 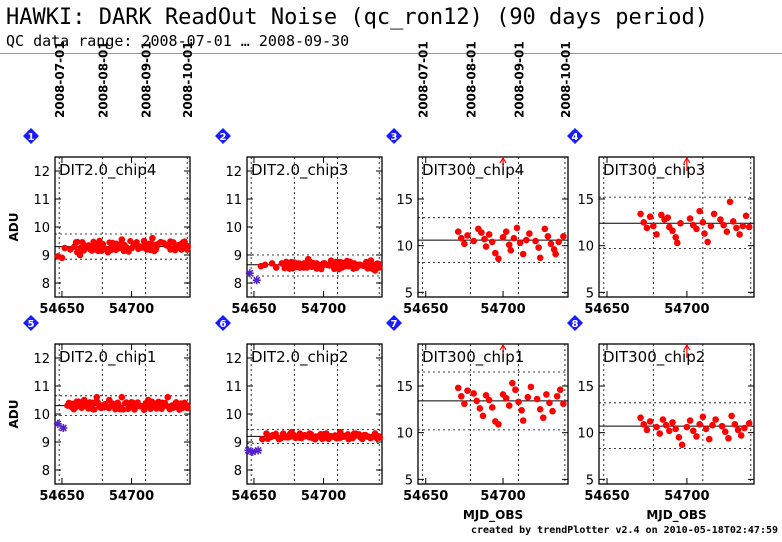 What do you see at coordinates (41, 228) in the screenshot?
I see `panel-1-ytick-label: 10` at bounding box center [41, 228].